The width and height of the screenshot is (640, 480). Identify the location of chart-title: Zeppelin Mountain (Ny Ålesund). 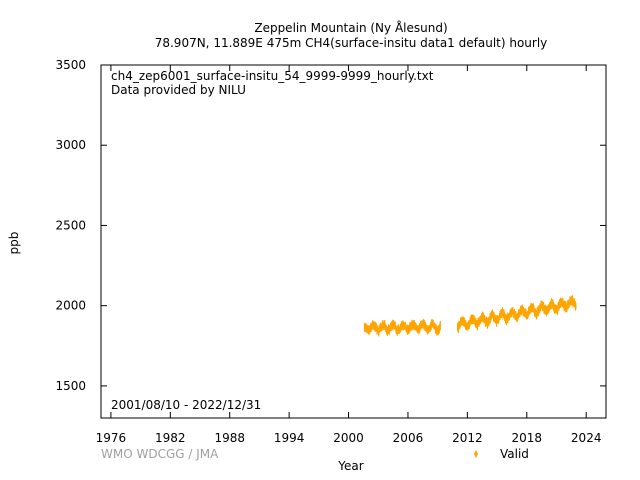
(350, 27).